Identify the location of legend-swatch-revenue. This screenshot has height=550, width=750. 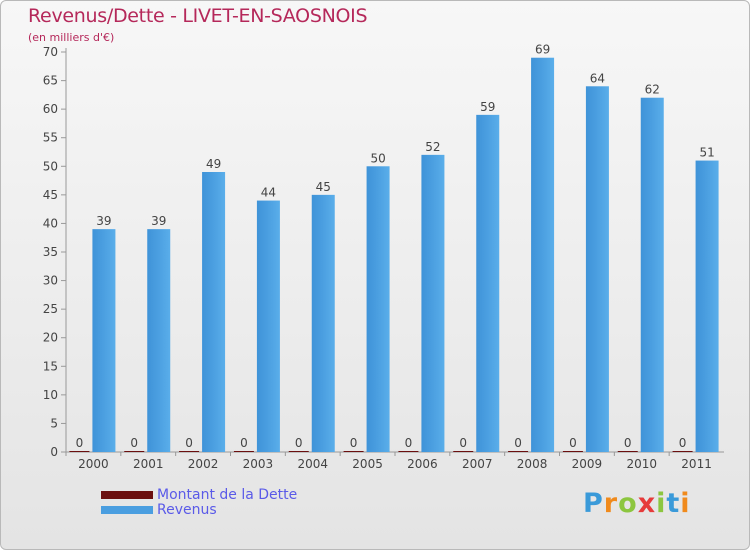
(127, 509).